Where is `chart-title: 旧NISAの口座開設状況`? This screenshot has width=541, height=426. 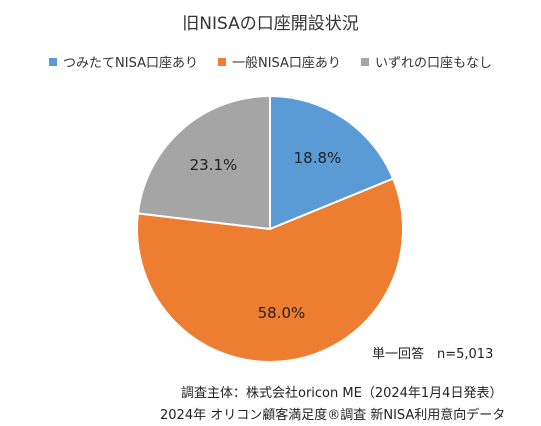
chart-title: 旧NISAの口座開設状況 is located at coordinates (270, 24).